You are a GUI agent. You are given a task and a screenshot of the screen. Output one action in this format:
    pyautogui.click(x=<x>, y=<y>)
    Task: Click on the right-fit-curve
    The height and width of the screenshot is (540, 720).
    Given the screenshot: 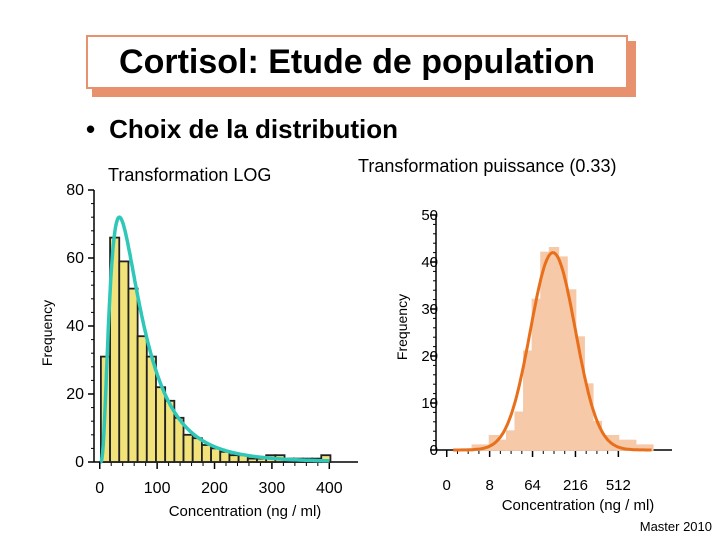 What is the action you would take?
    pyautogui.click(x=552, y=351)
    